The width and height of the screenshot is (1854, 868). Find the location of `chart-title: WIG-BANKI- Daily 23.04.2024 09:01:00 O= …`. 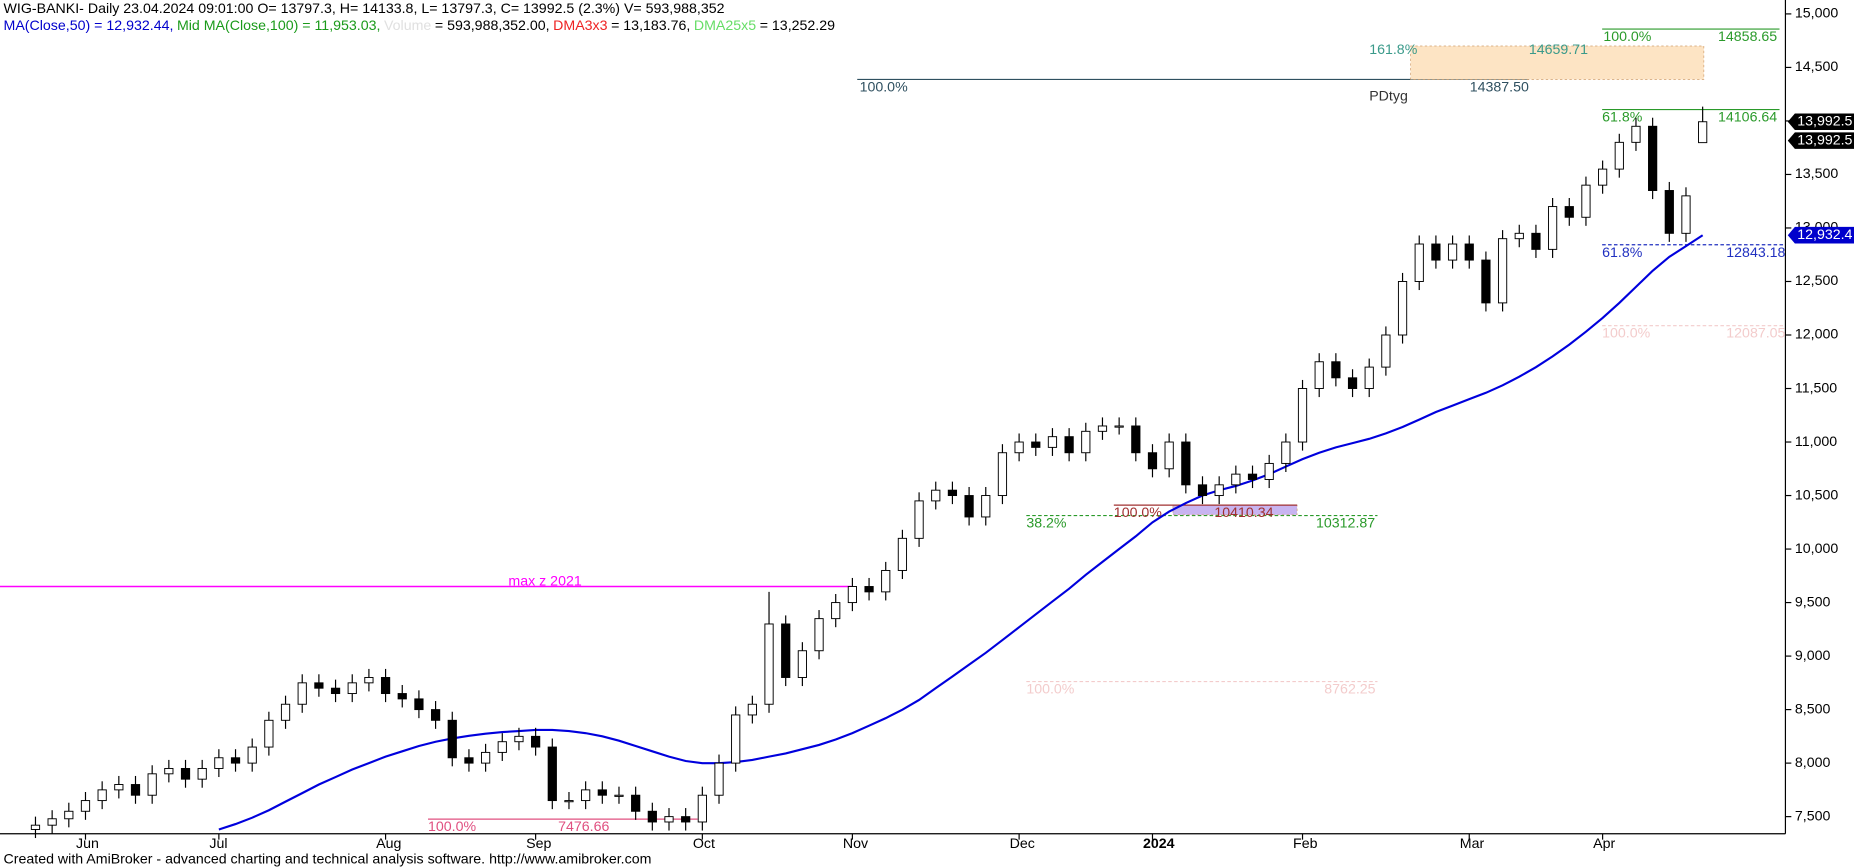

chart-title: WIG-BANKI- Daily 23.04.2024 09:01:00 O= … is located at coordinates (364, 9).